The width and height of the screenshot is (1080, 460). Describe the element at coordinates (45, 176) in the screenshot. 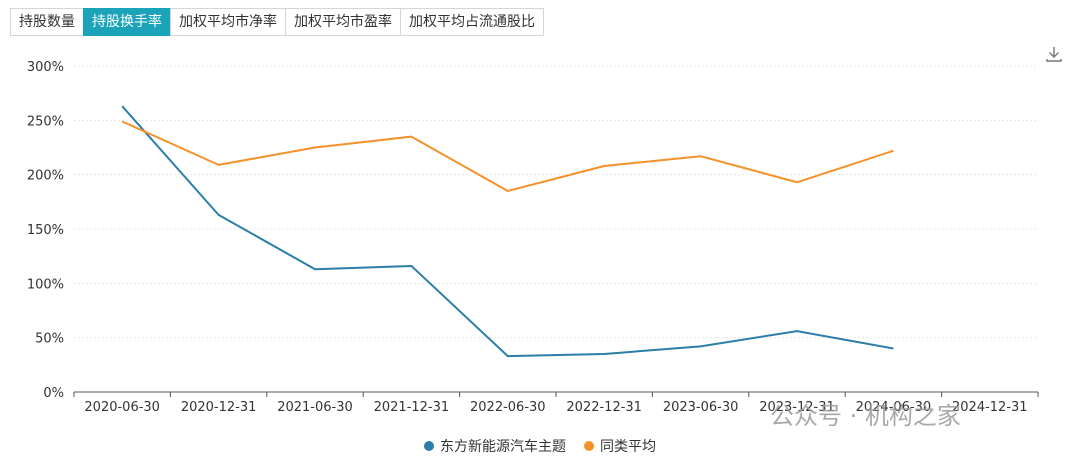

I see `y-tick-label: 200%` at that location.